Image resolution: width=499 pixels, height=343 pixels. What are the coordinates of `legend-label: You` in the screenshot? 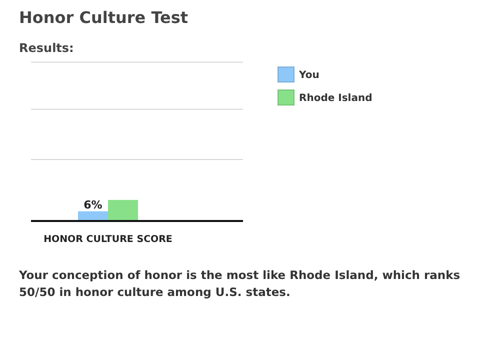 It's located at (309, 75).